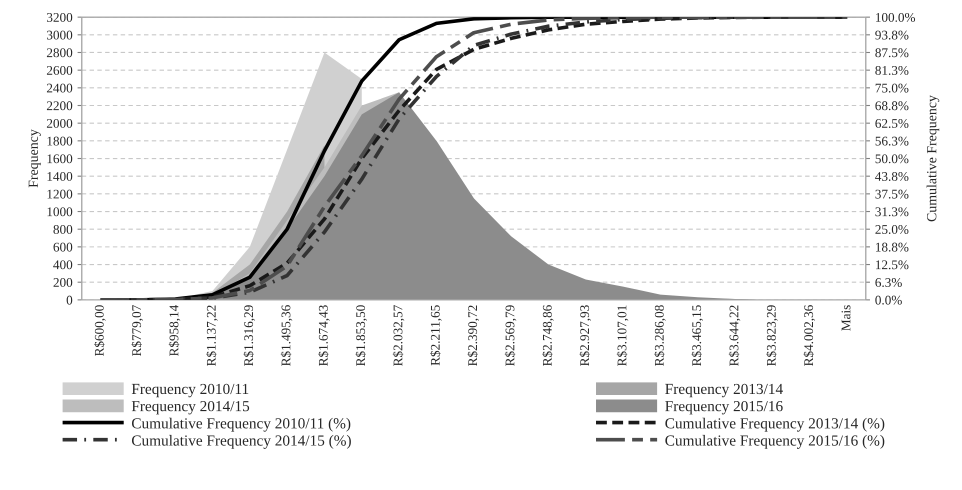 This screenshot has height=490, width=962. What do you see at coordinates (896, 17) in the screenshot?
I see `y2-tick-label: 100.0%` at bounding box center [896, 17].